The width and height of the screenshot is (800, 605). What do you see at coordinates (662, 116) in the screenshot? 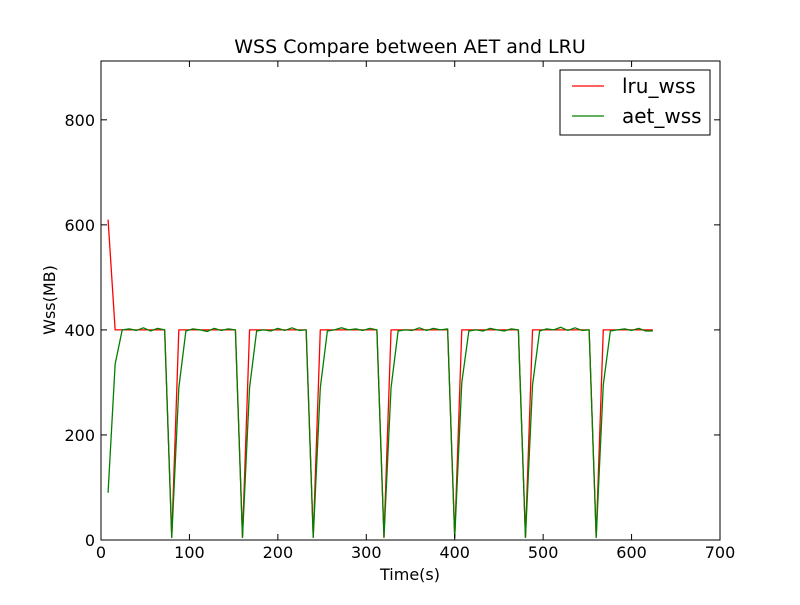
I see `legend-label-aet_wss: aet_wss` at bounding box center [662, 116].